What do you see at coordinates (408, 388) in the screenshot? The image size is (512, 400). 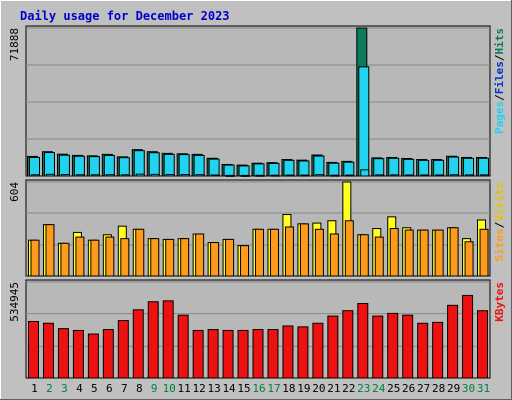 I see `day-tick-label: 26` at bounding box center [408, 388].